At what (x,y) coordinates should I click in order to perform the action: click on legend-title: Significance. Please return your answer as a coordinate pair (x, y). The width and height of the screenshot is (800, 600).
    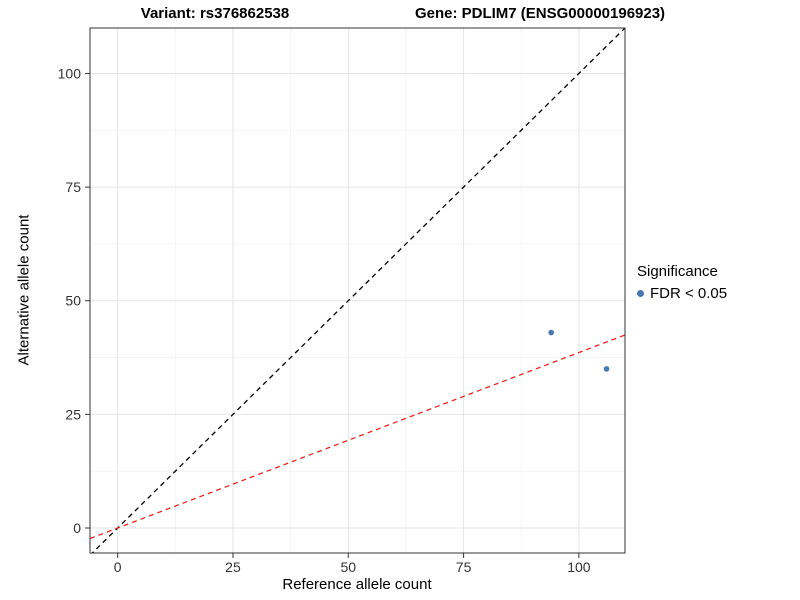
    Looking at the image, I should click on (677, 271).